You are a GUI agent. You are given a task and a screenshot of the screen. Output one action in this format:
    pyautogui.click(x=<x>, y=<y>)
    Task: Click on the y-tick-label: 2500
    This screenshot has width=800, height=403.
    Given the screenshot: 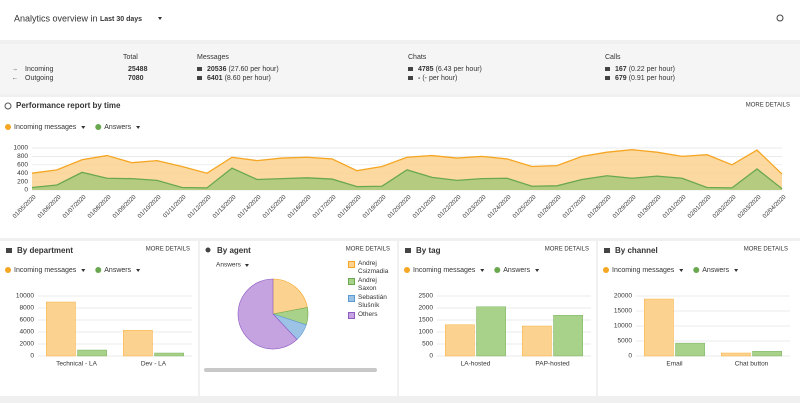 What is the action you would take?
    pyautogui.click(x=426, y=296)
    